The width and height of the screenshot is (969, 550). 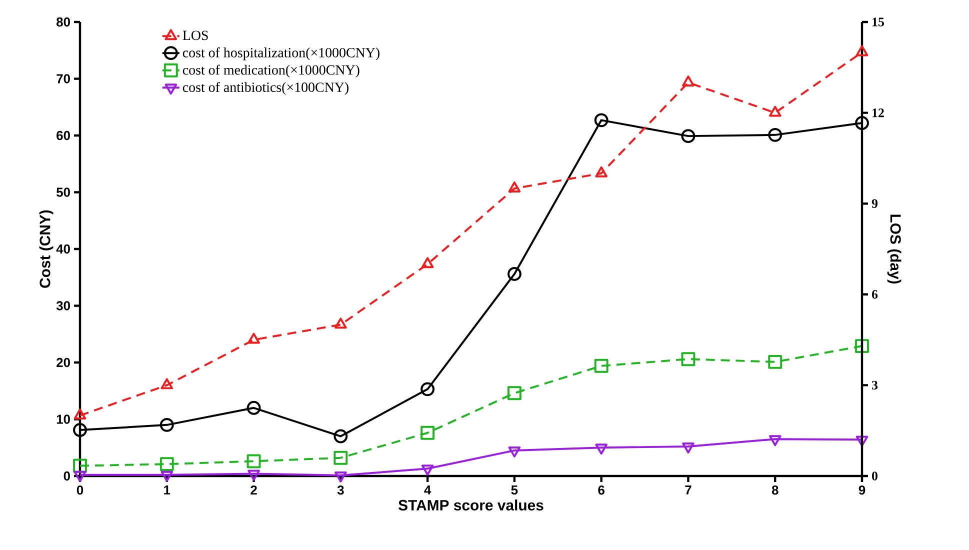 I want to click on y-tick-label: 40, so click(x=63, y=249).